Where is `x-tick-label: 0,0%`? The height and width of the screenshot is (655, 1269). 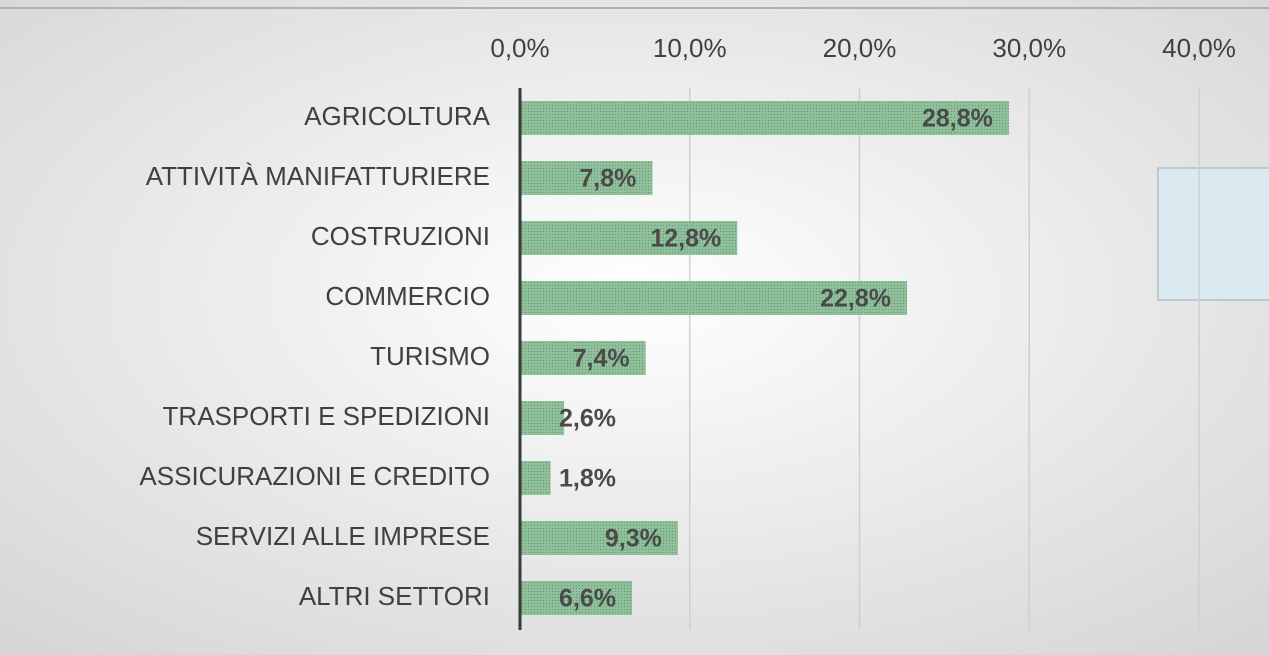 x-tick-label: 0,0% is located at coordinates (519, 48).